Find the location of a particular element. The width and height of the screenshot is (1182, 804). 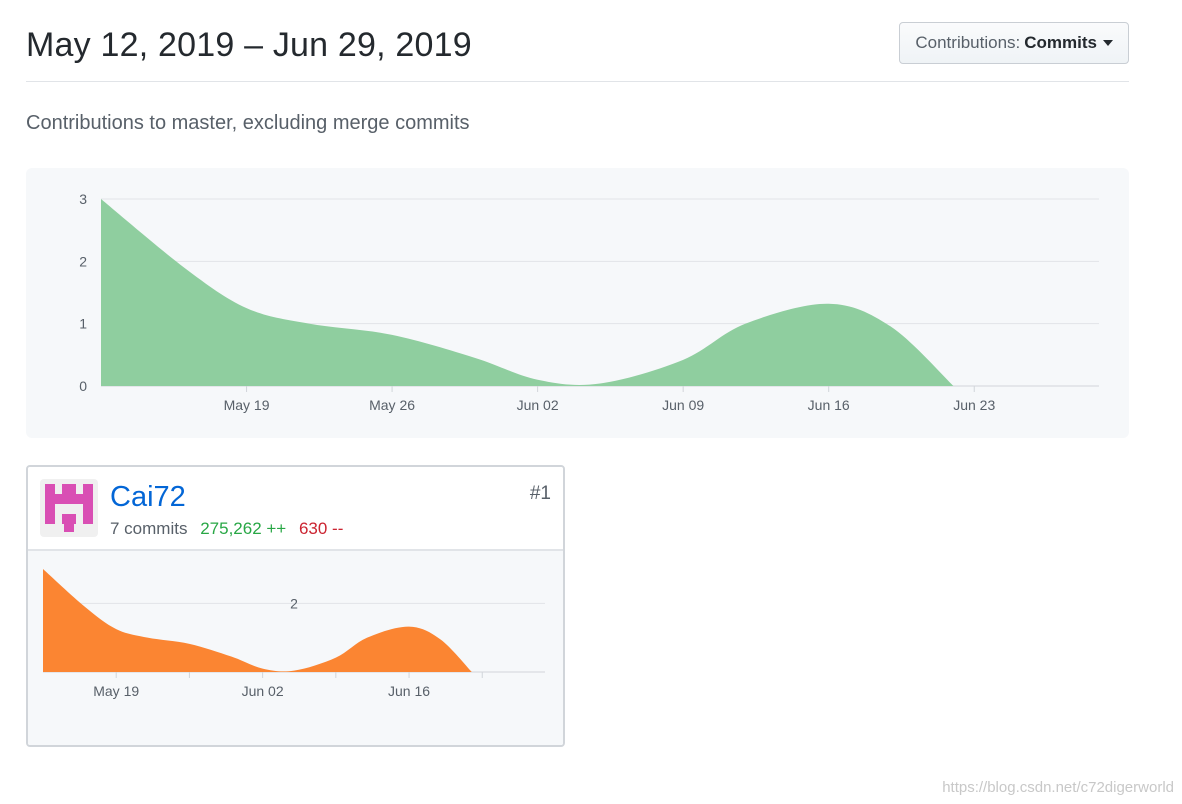

contributions-label: Contributions: is located at coordinates (968, 42).